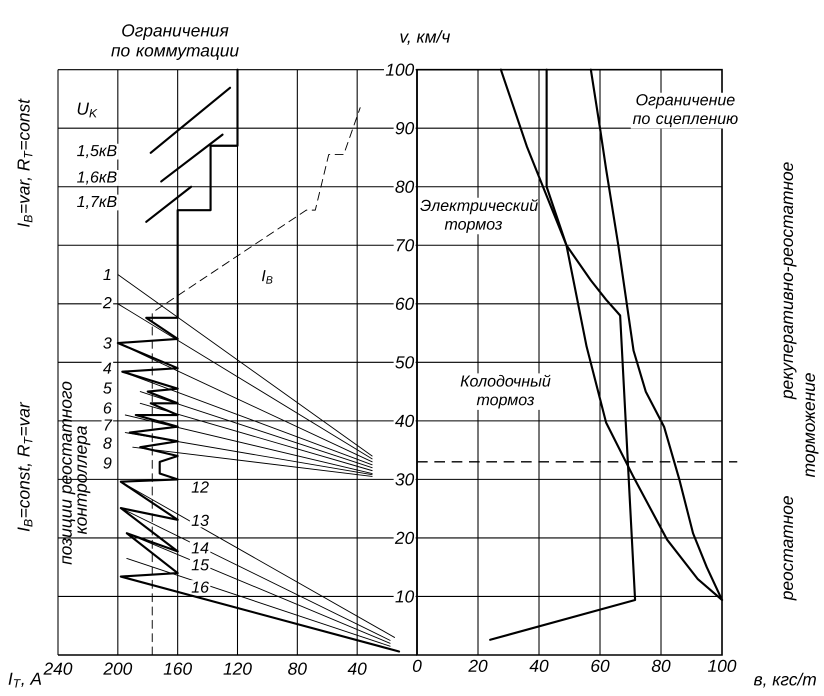  I want to click on y-tick-label: 90, so click(405, 128).